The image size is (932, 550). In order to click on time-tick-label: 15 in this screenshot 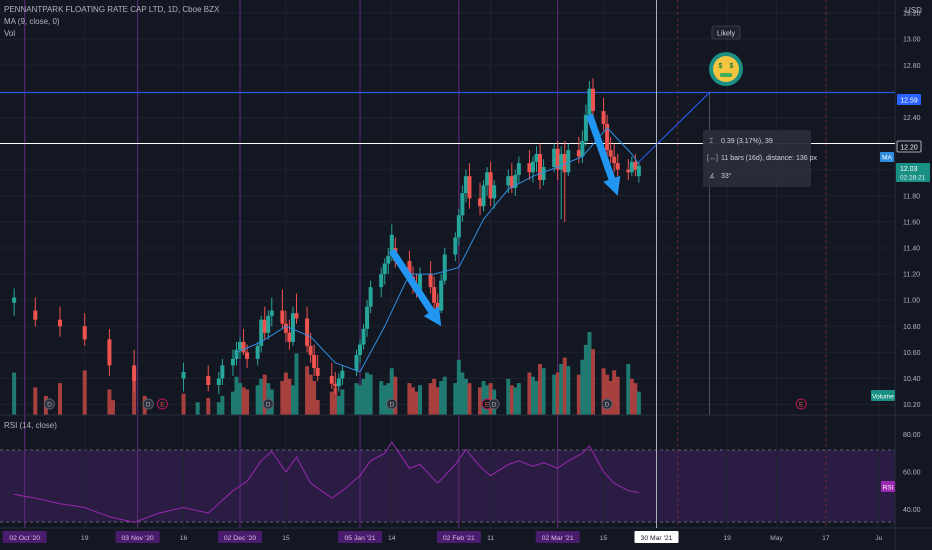, I will do `click(286, 538)`.